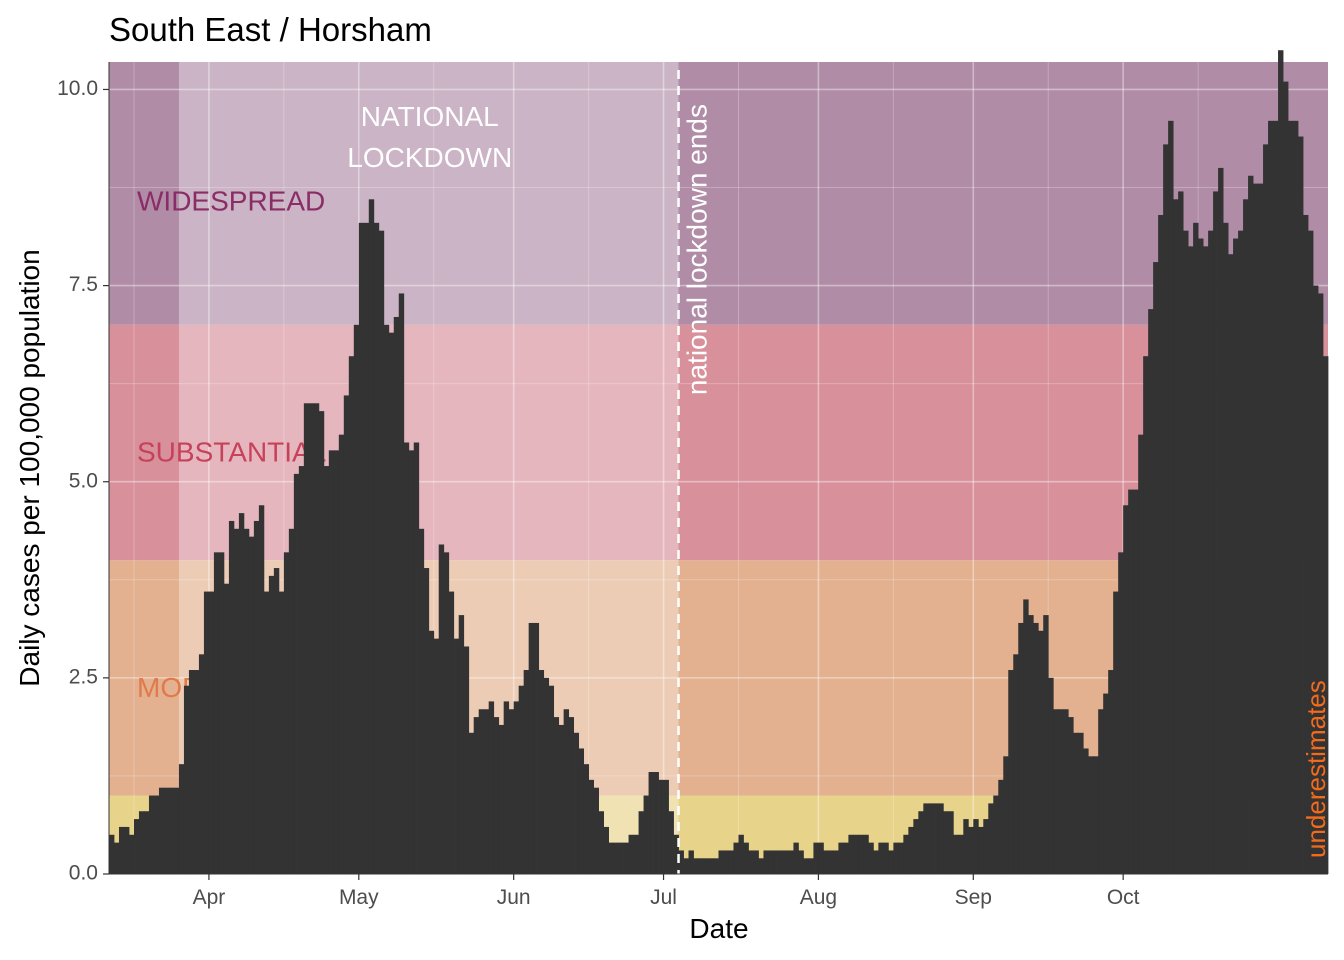 The height and width of the screenshot is (960, 1344). What do you see at coordinates (209, 897) in the screenshot?
I see `x-tick-label: Apr` at bounding box center [209, 897].